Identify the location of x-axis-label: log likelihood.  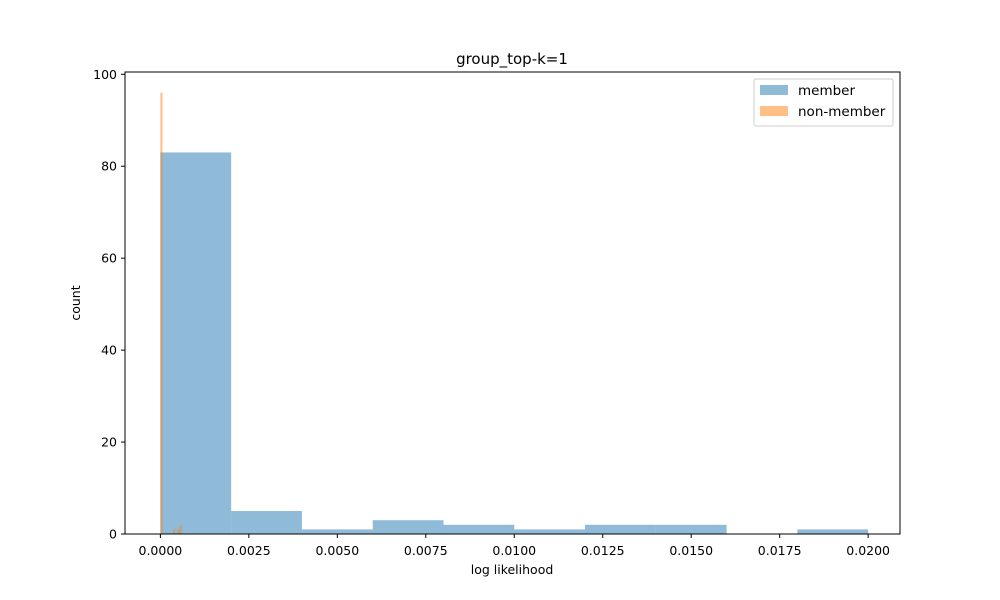
(512, 569).